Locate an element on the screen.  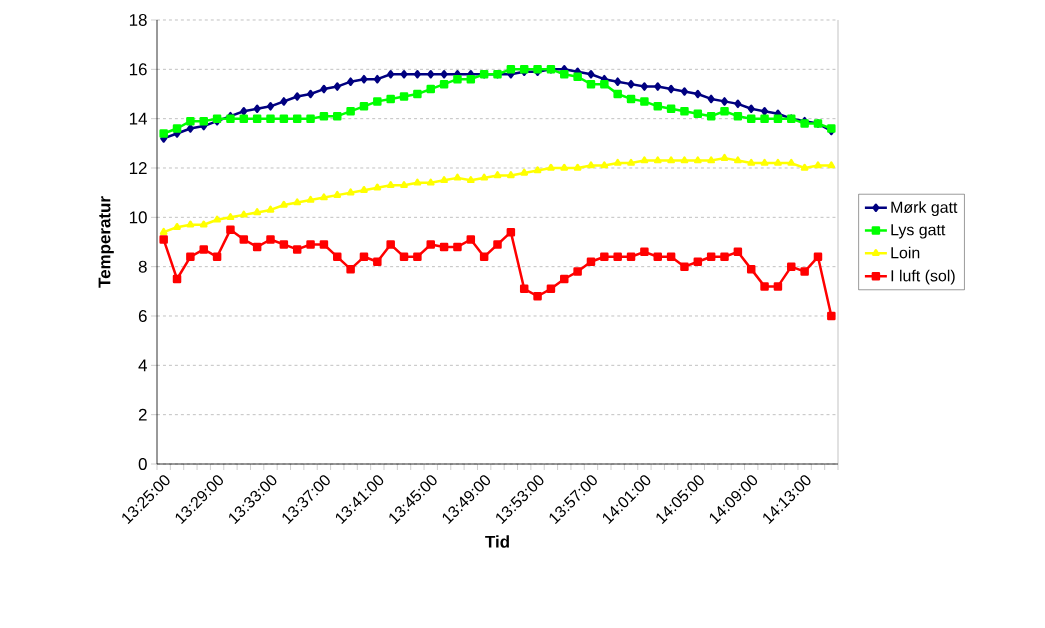
y-axis-title: Temperatur is located at coordinates (106, 242).